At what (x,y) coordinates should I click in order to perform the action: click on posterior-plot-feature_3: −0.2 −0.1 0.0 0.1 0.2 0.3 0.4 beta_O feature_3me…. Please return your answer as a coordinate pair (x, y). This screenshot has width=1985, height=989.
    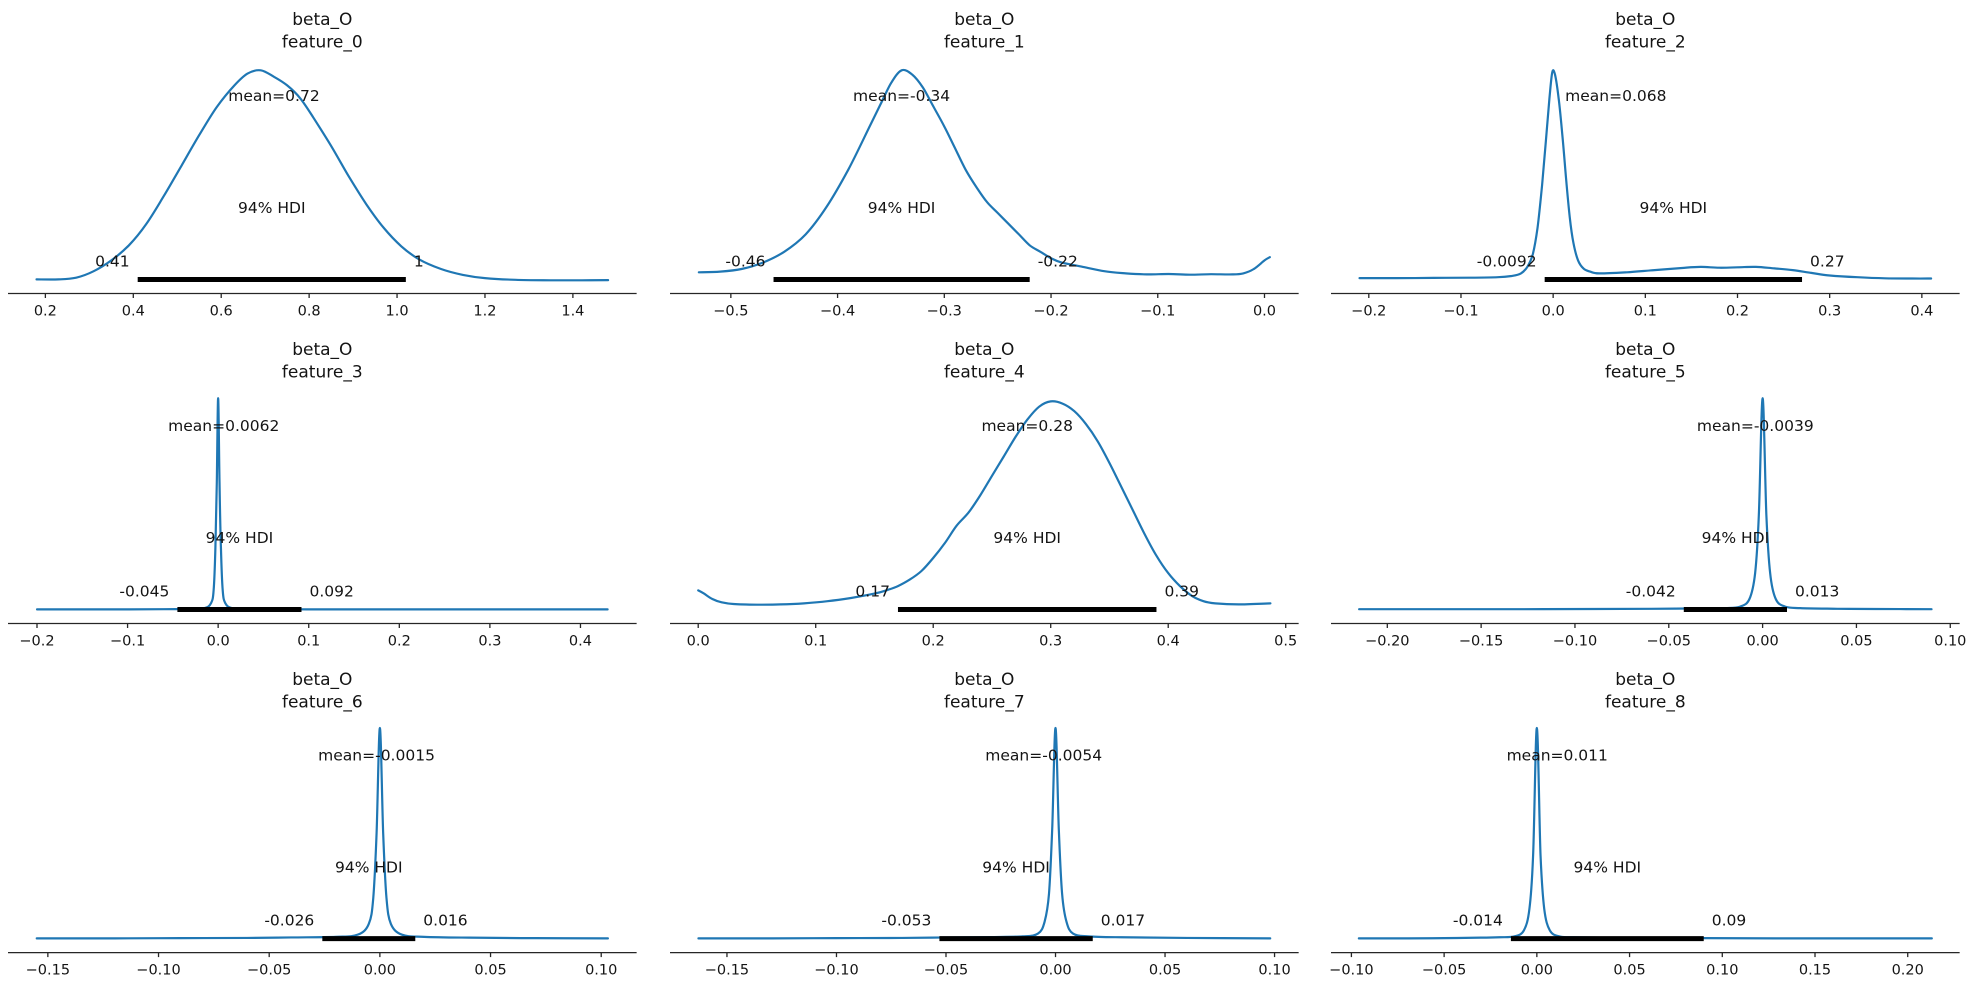
    Looking at the image, I should click on (322, 495).